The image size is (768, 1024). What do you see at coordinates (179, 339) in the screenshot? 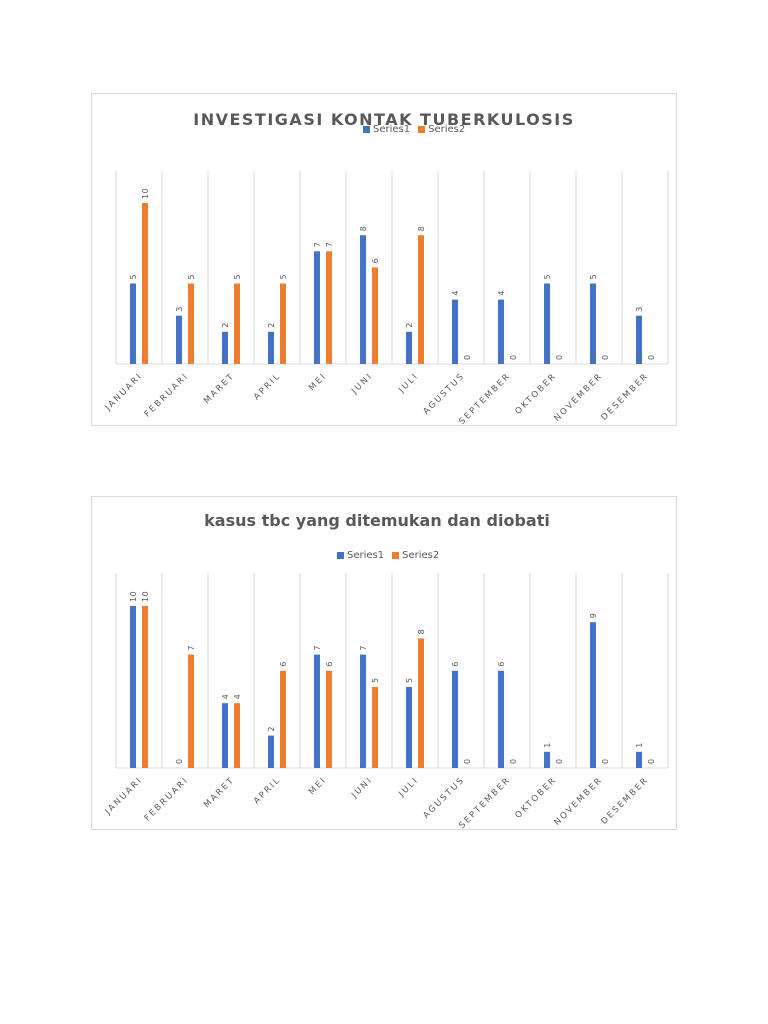
I see `bar-series1-februari` at bounding box center [179, 339].